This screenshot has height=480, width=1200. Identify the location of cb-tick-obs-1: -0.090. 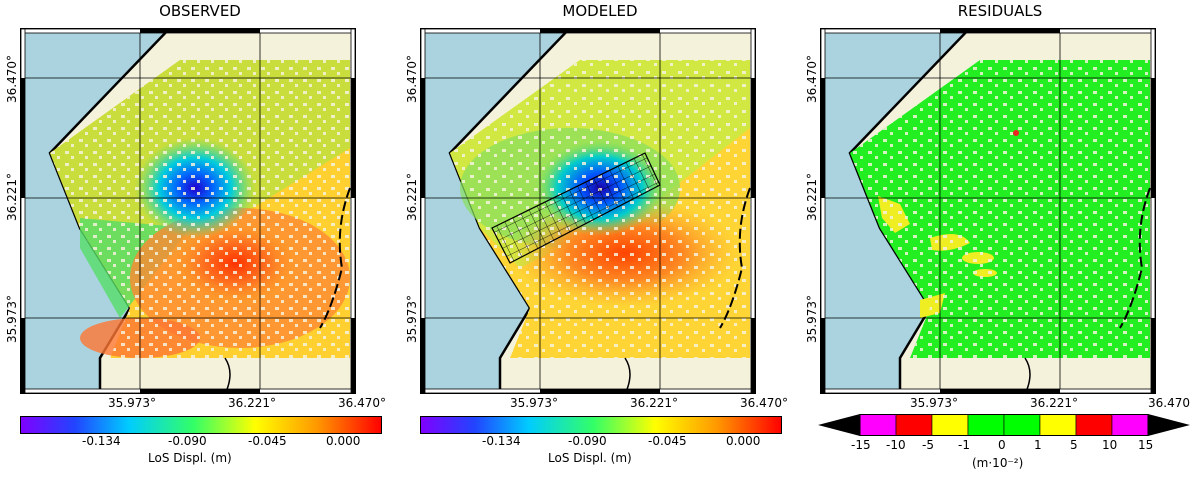
(187, 441).